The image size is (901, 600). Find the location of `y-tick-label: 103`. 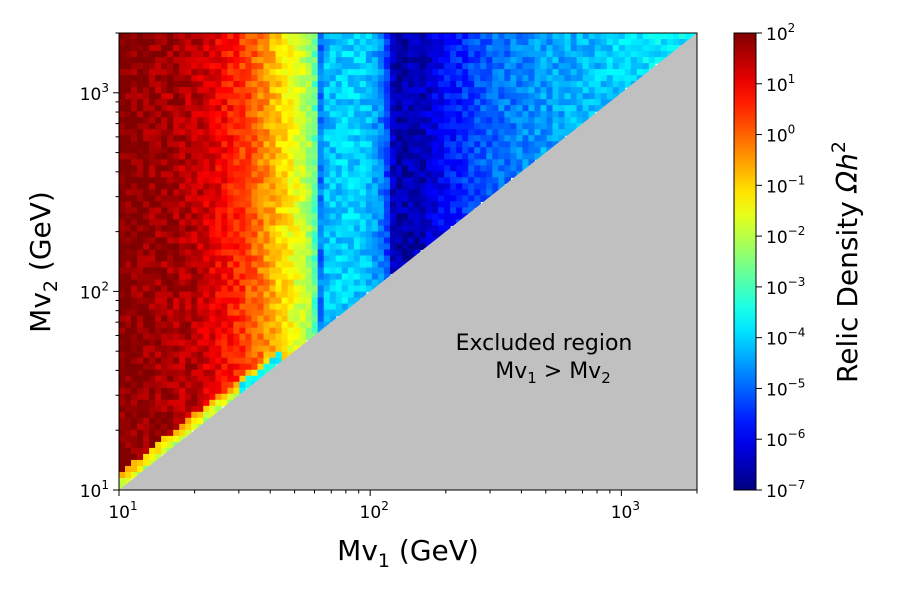

y-tick-label: 103 is located at coordinates (94, 93).